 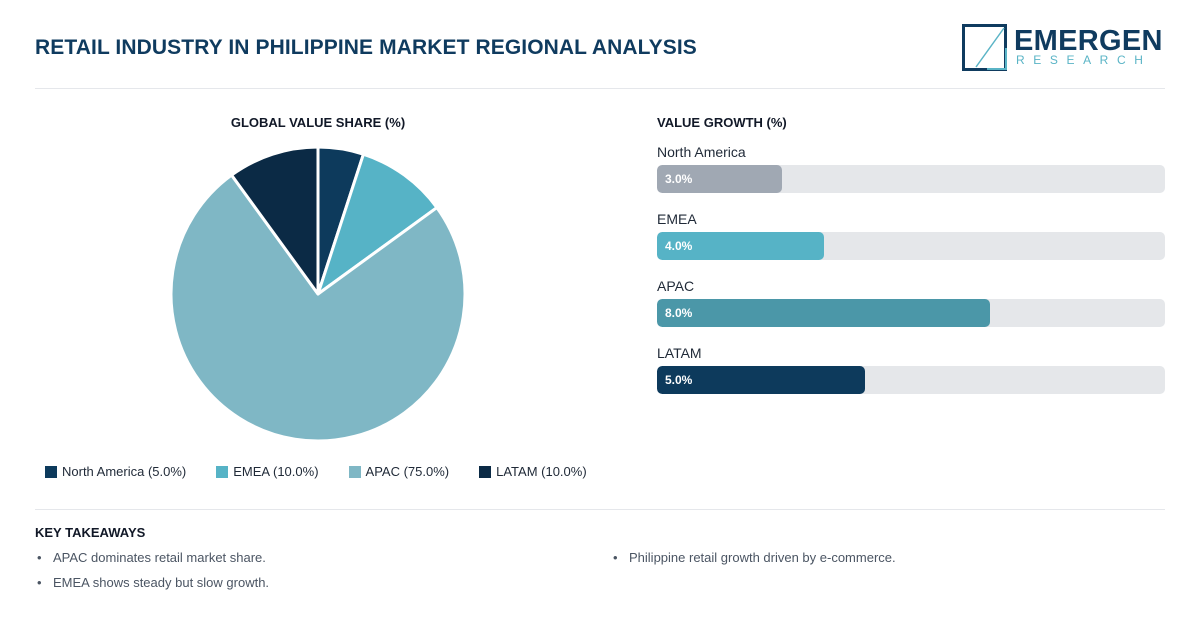 What do you see at coordinates (679, 380) in the screenshot?
I see `bar-value-label: 5.0%` at bounding box center [679, 380].